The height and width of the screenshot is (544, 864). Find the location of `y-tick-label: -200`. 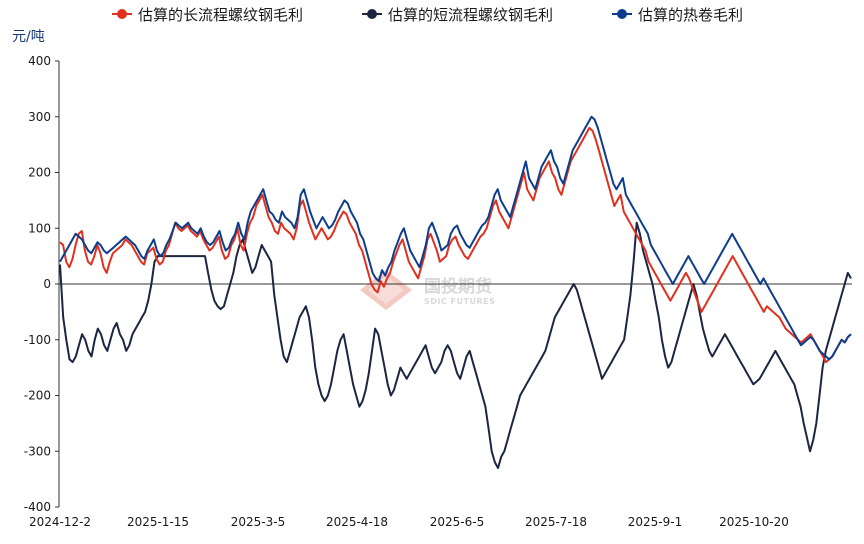

y-tick-label: -200 is located at coordinates (37, 396).